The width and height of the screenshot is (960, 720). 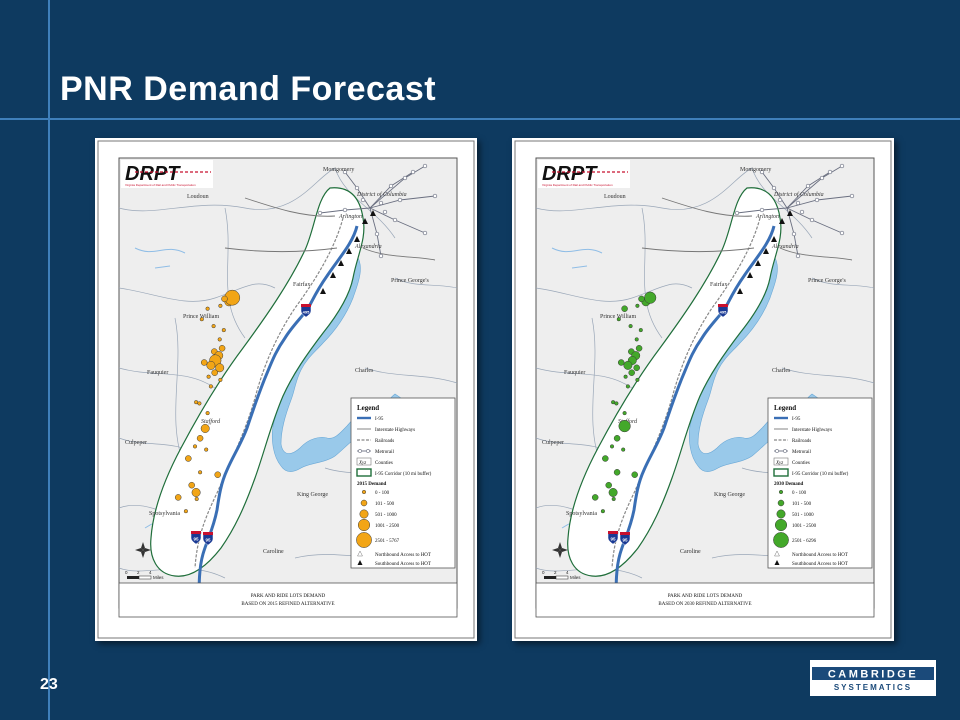 I want to click on label-fauquier: Fauquier, so click(x=157, y=373).